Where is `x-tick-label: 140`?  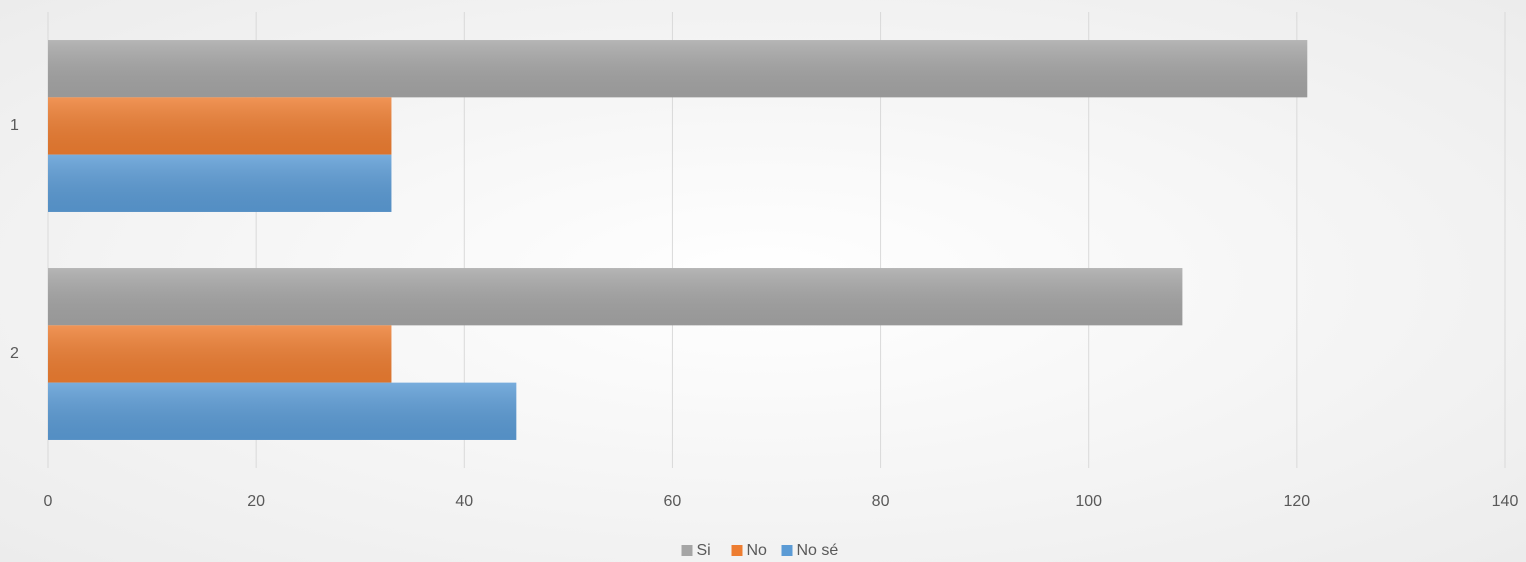 x-tick-label: 140 is located at coordinates (1505, 501).